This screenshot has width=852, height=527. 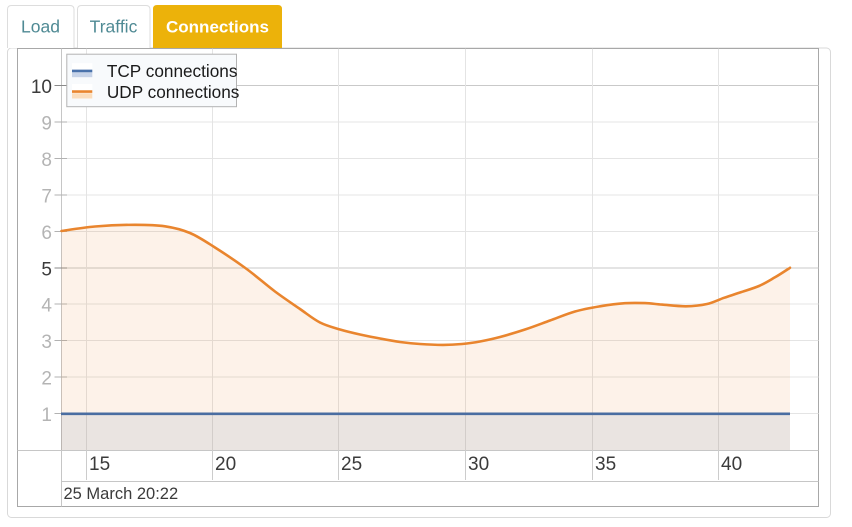 I want to click on svg-text: 2, so click(x=46, y=379).